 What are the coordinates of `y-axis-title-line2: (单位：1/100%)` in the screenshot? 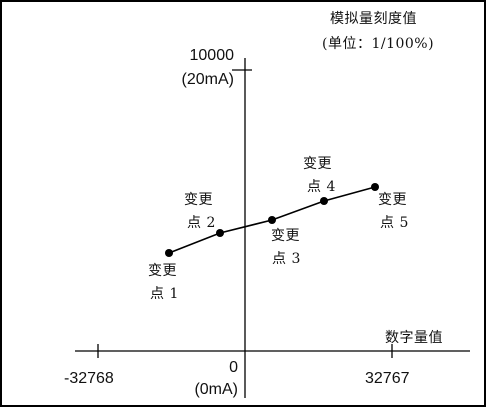 It's located at (378, 44).